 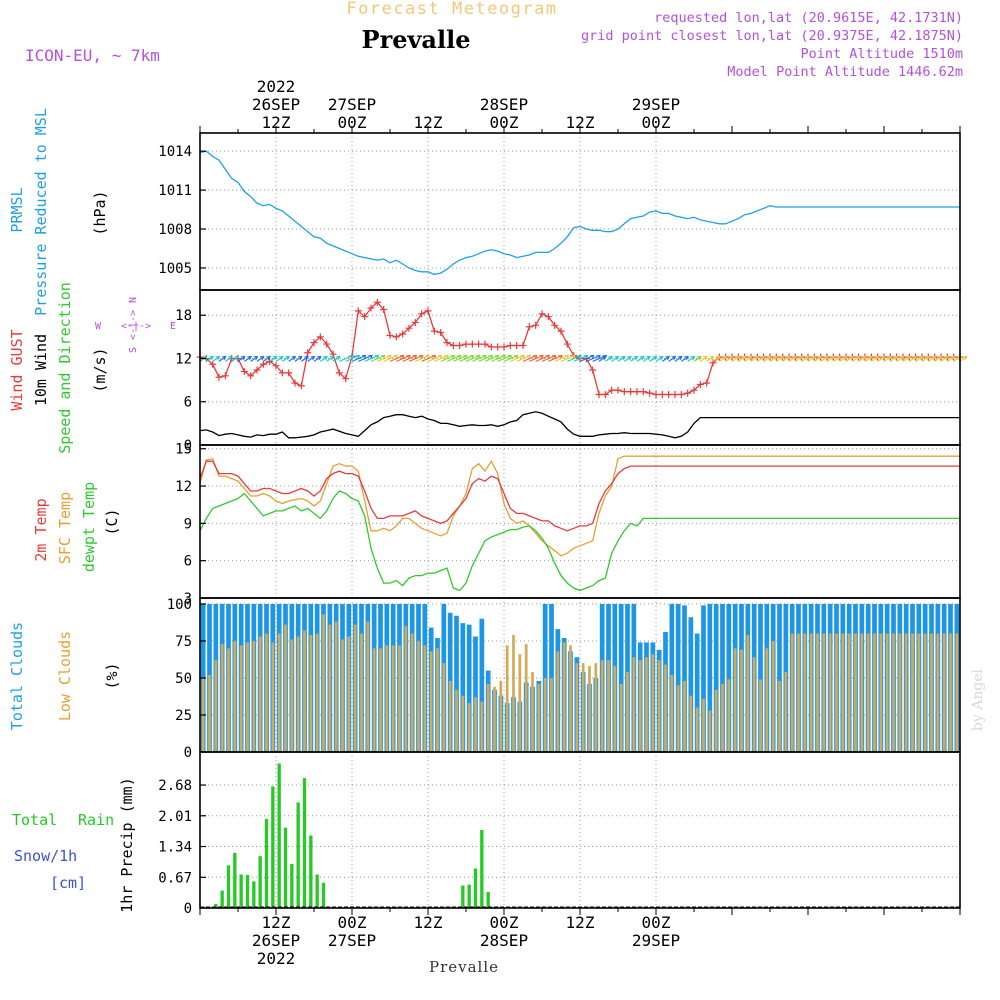 I want to click on bottom-time-label: 12Z, so click(x=580, y=922).